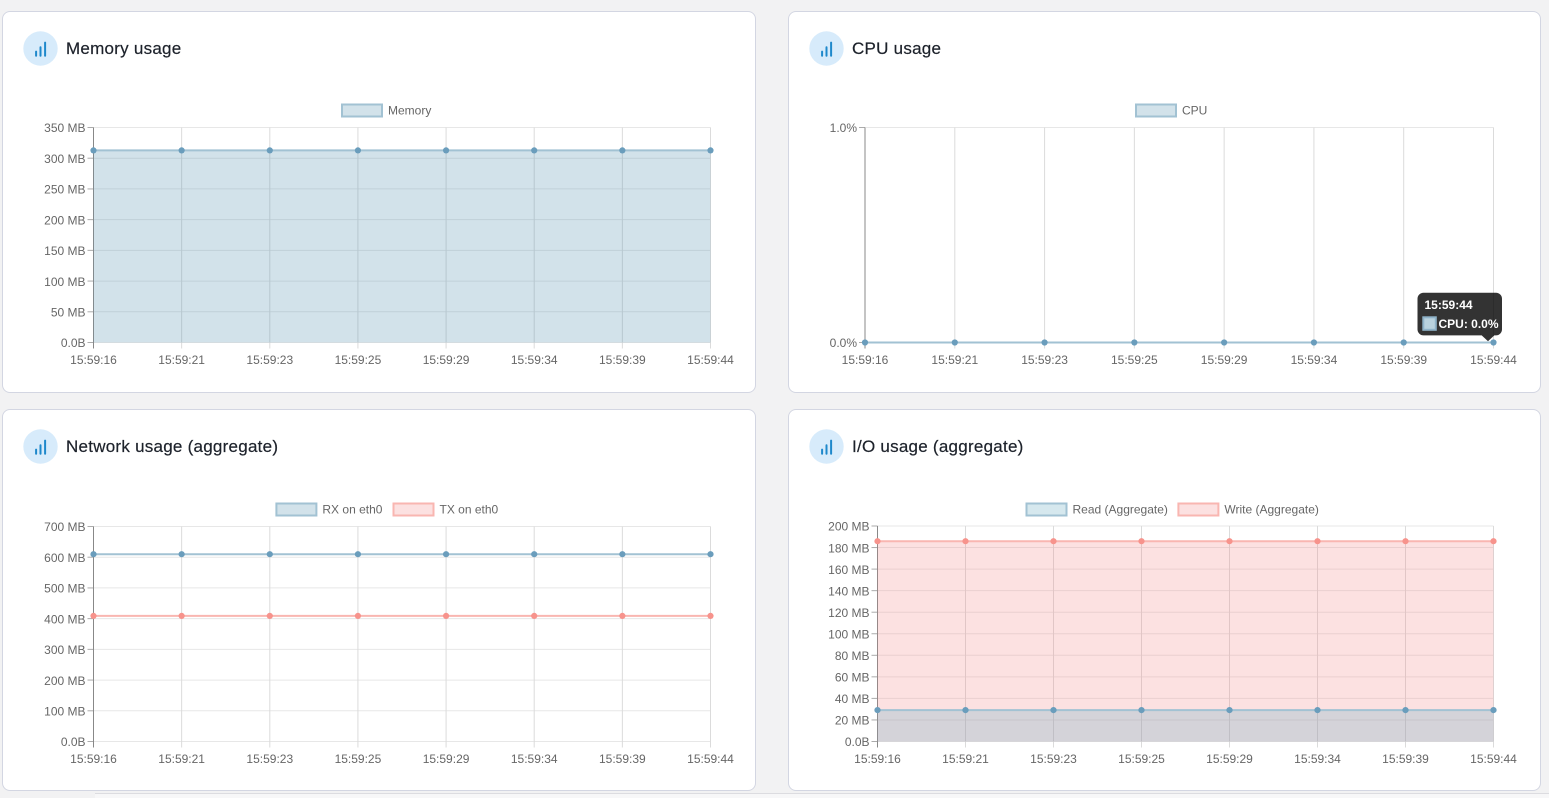 This screenshot has height=798, width=1549. What do you see at coordinates (848, 548) in the screenshot?
I see `svg-text: 180 MB` at bounding box center [848, 548].